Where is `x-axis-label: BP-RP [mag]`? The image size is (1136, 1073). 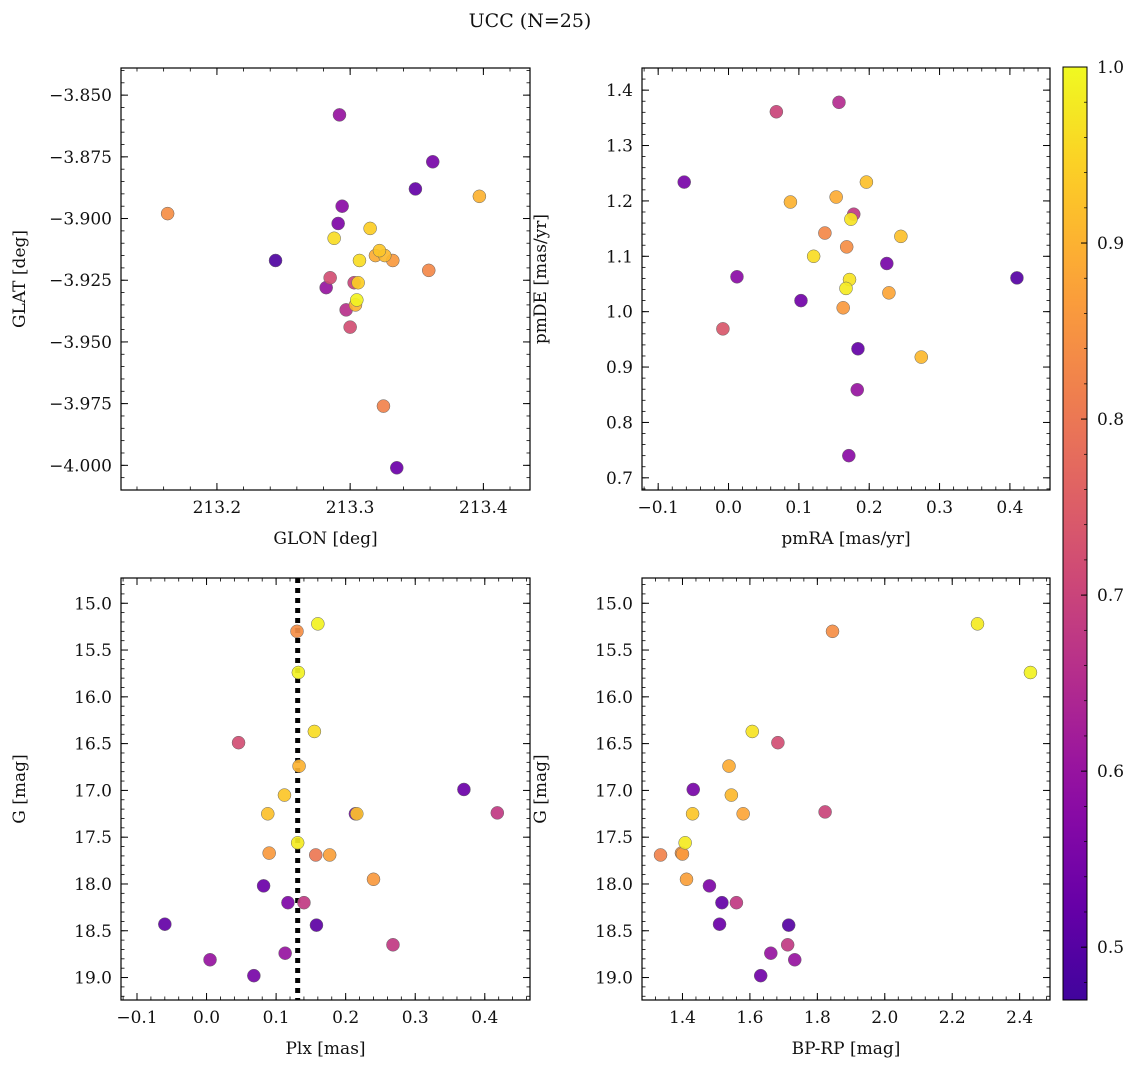 x-axis-label: BP-RP [mag] is located at coordinates (846, 1049).